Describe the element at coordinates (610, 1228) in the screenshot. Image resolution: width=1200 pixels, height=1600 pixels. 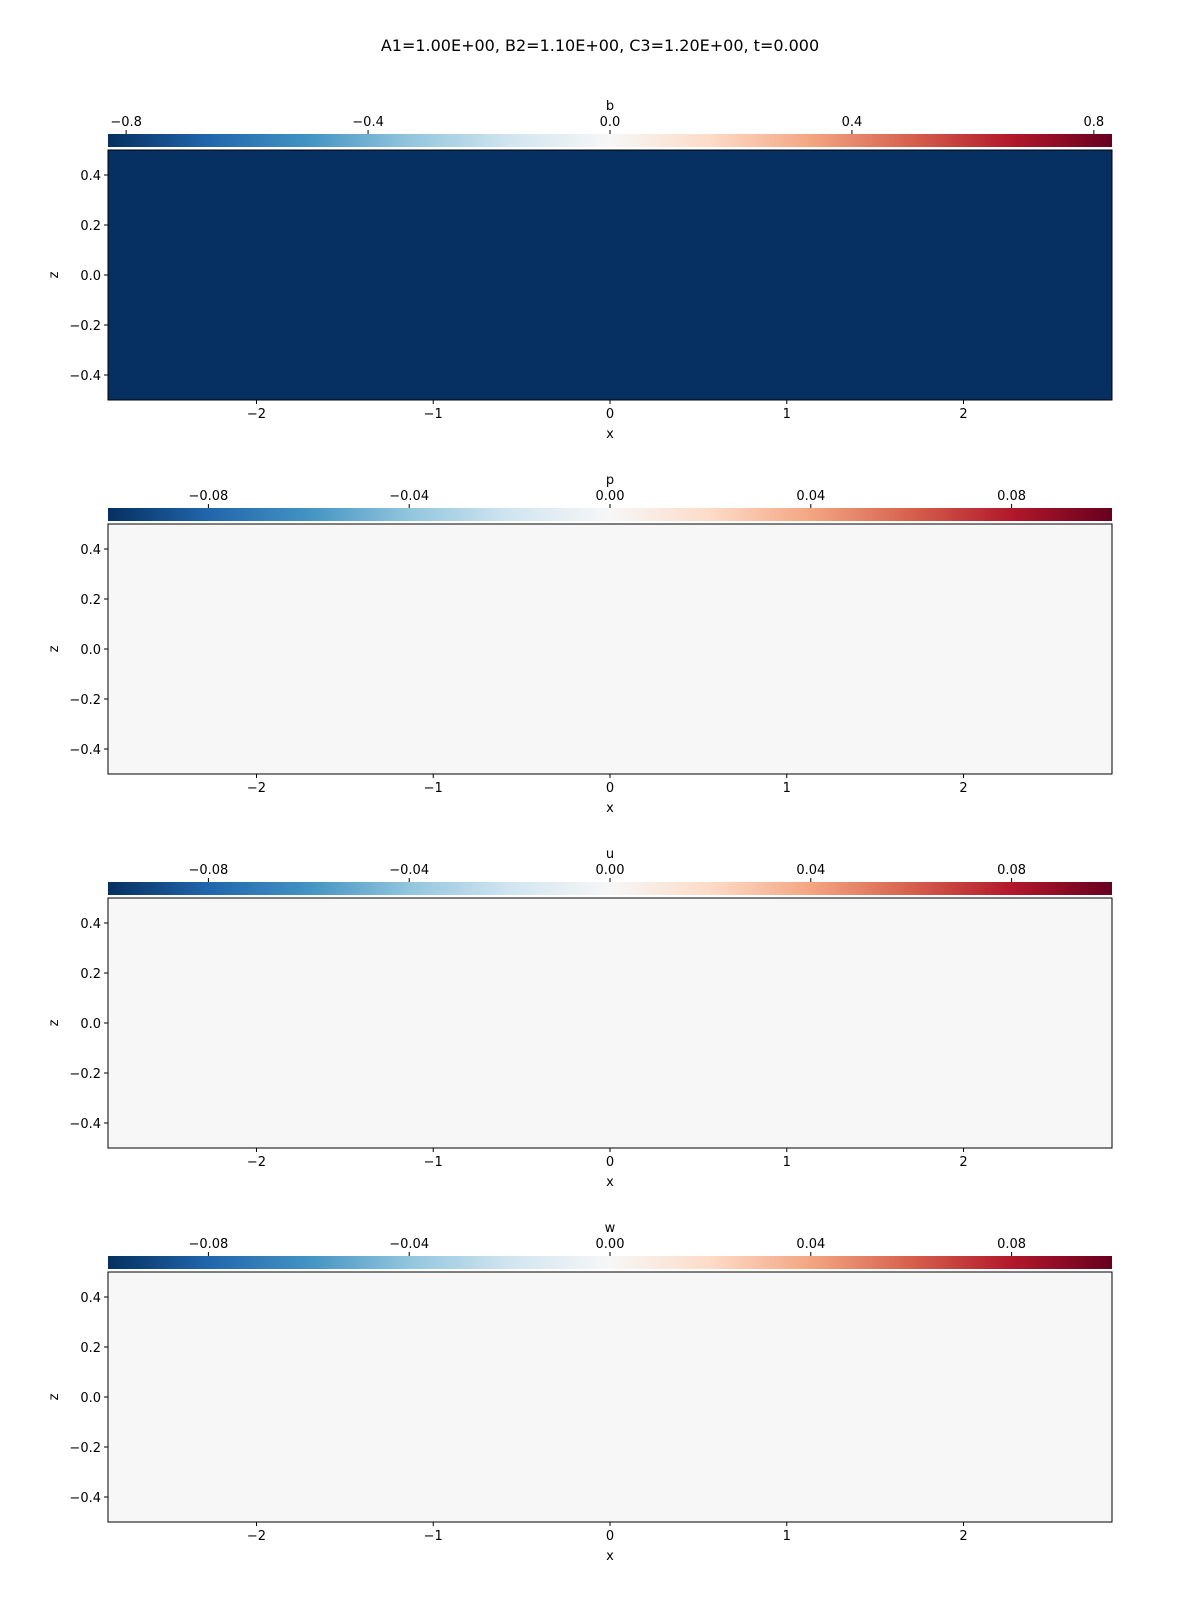
I see `colorbar-label: w` at that location.